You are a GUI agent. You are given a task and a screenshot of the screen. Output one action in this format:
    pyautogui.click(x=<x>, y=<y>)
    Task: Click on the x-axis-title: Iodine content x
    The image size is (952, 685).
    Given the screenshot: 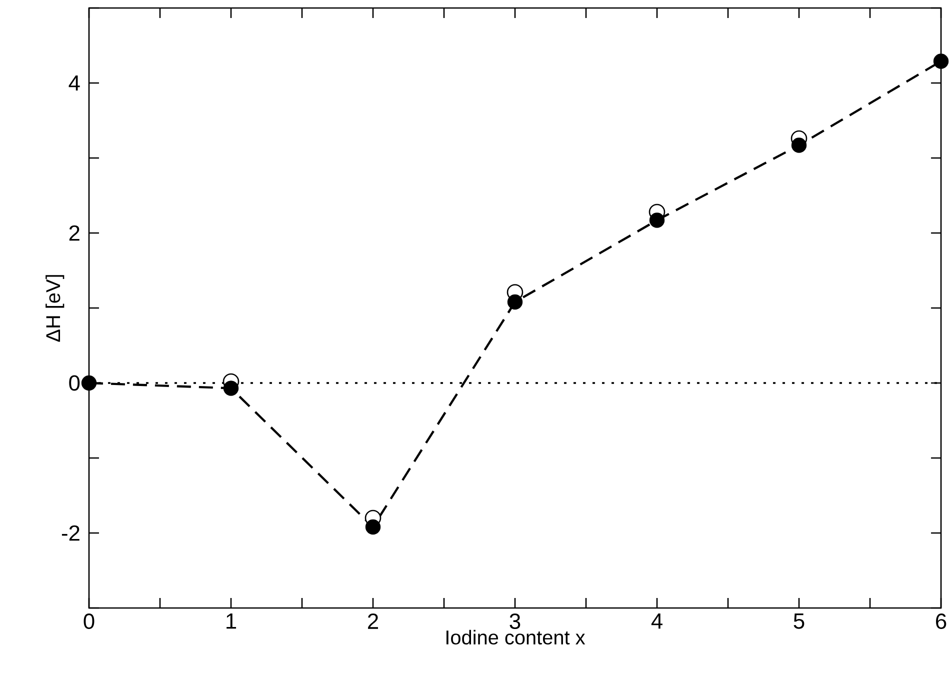 What is the action you would take?
    pyautogui.click(x=516, y=637)
    